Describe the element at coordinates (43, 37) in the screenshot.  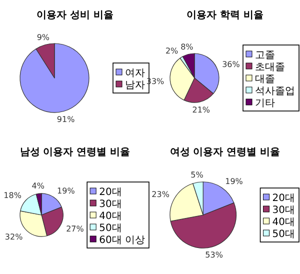
I see `data-label: 9%` at that location.